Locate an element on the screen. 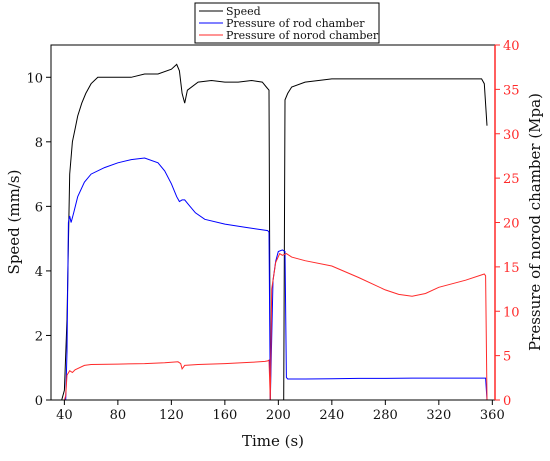  x-tick-label: 280 is located at coordinates (385, 415).